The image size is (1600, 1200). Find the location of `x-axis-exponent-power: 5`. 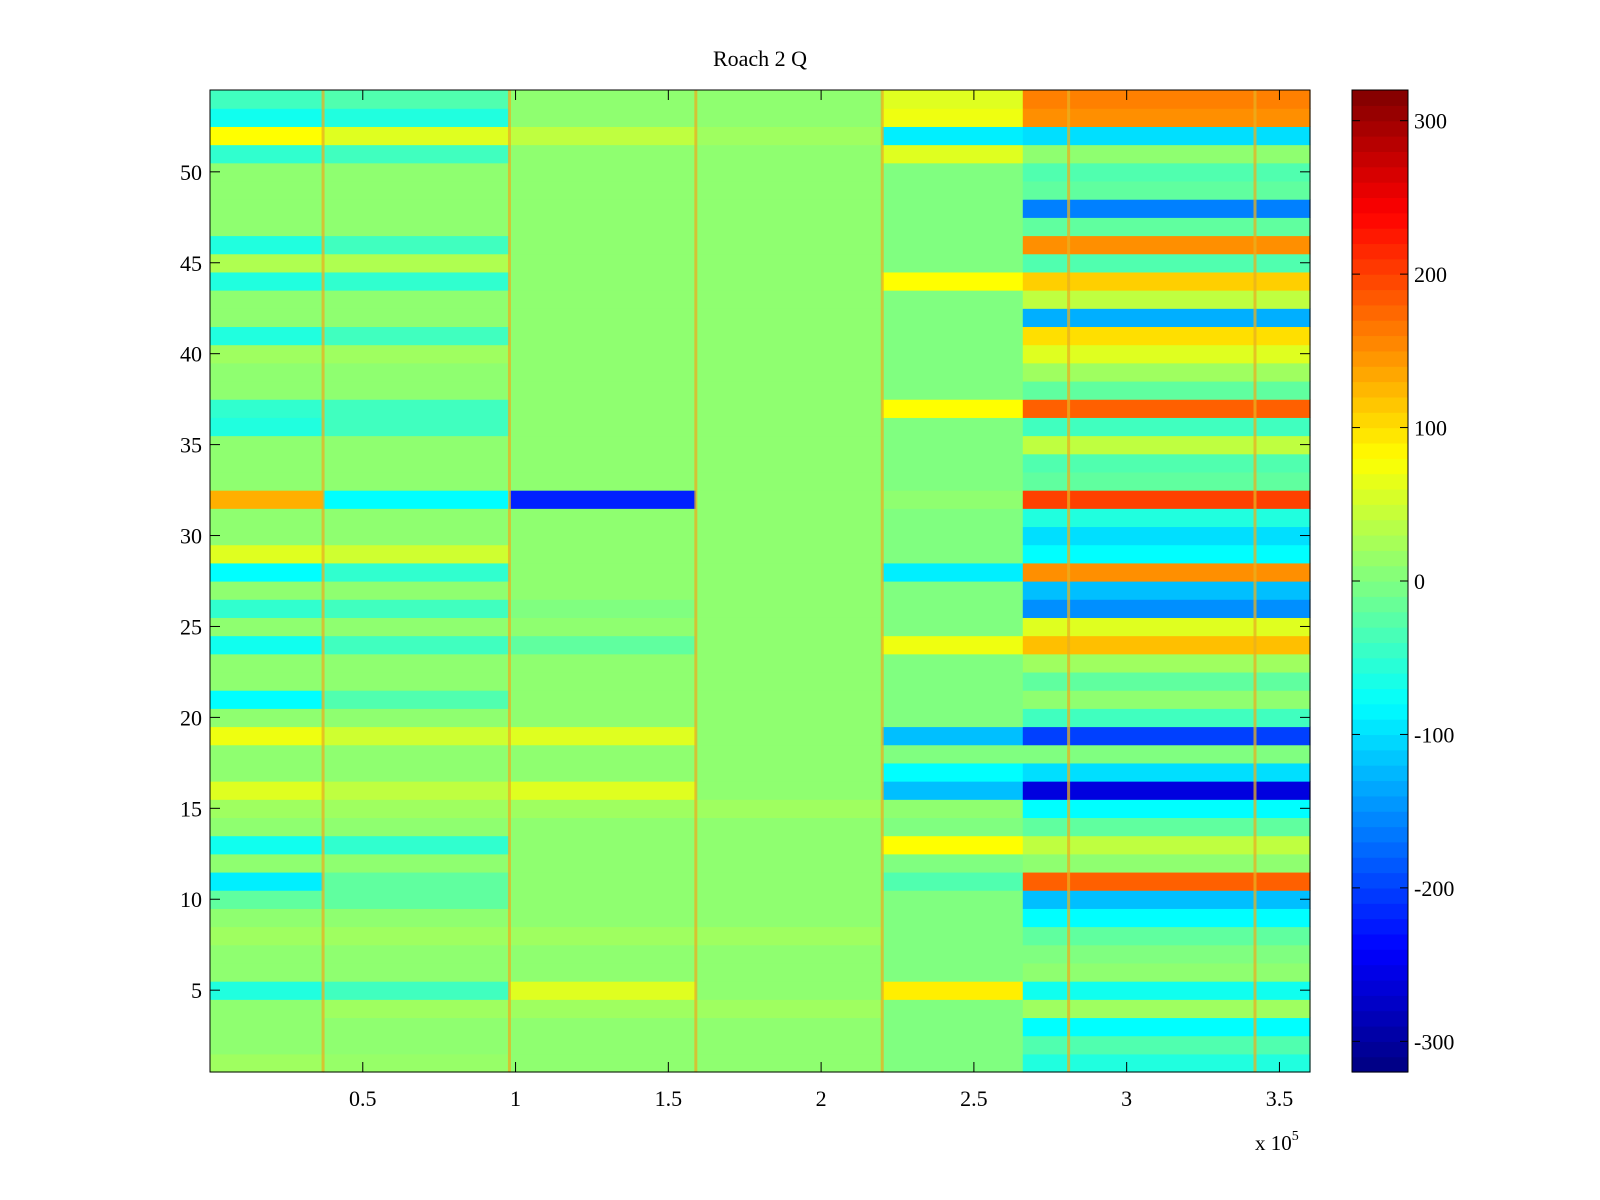

x-axis-exponent-power: 5 is located at coordinates (1295, 1136).